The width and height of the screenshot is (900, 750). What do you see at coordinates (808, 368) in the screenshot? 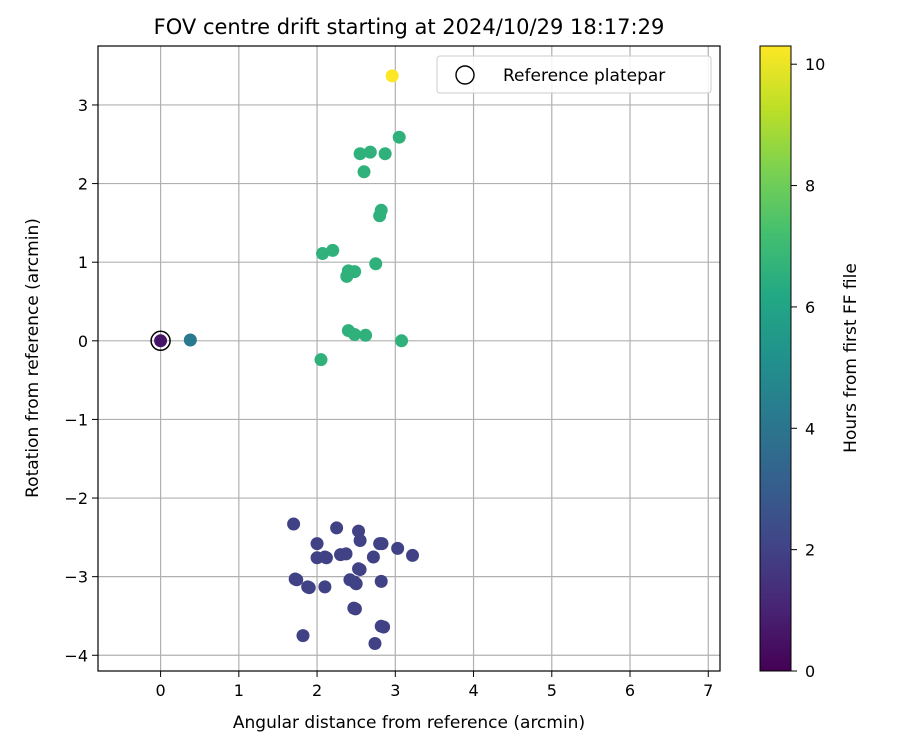
I see `colorbar-ticks: 0 2 4 6 8 10` at bounding box center [808, 368].